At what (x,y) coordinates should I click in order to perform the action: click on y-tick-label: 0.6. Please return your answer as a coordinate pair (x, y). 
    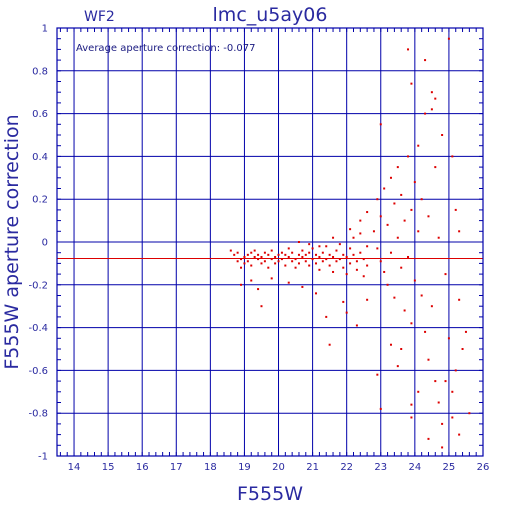
    Looking at the image, I should click on (40, 114).